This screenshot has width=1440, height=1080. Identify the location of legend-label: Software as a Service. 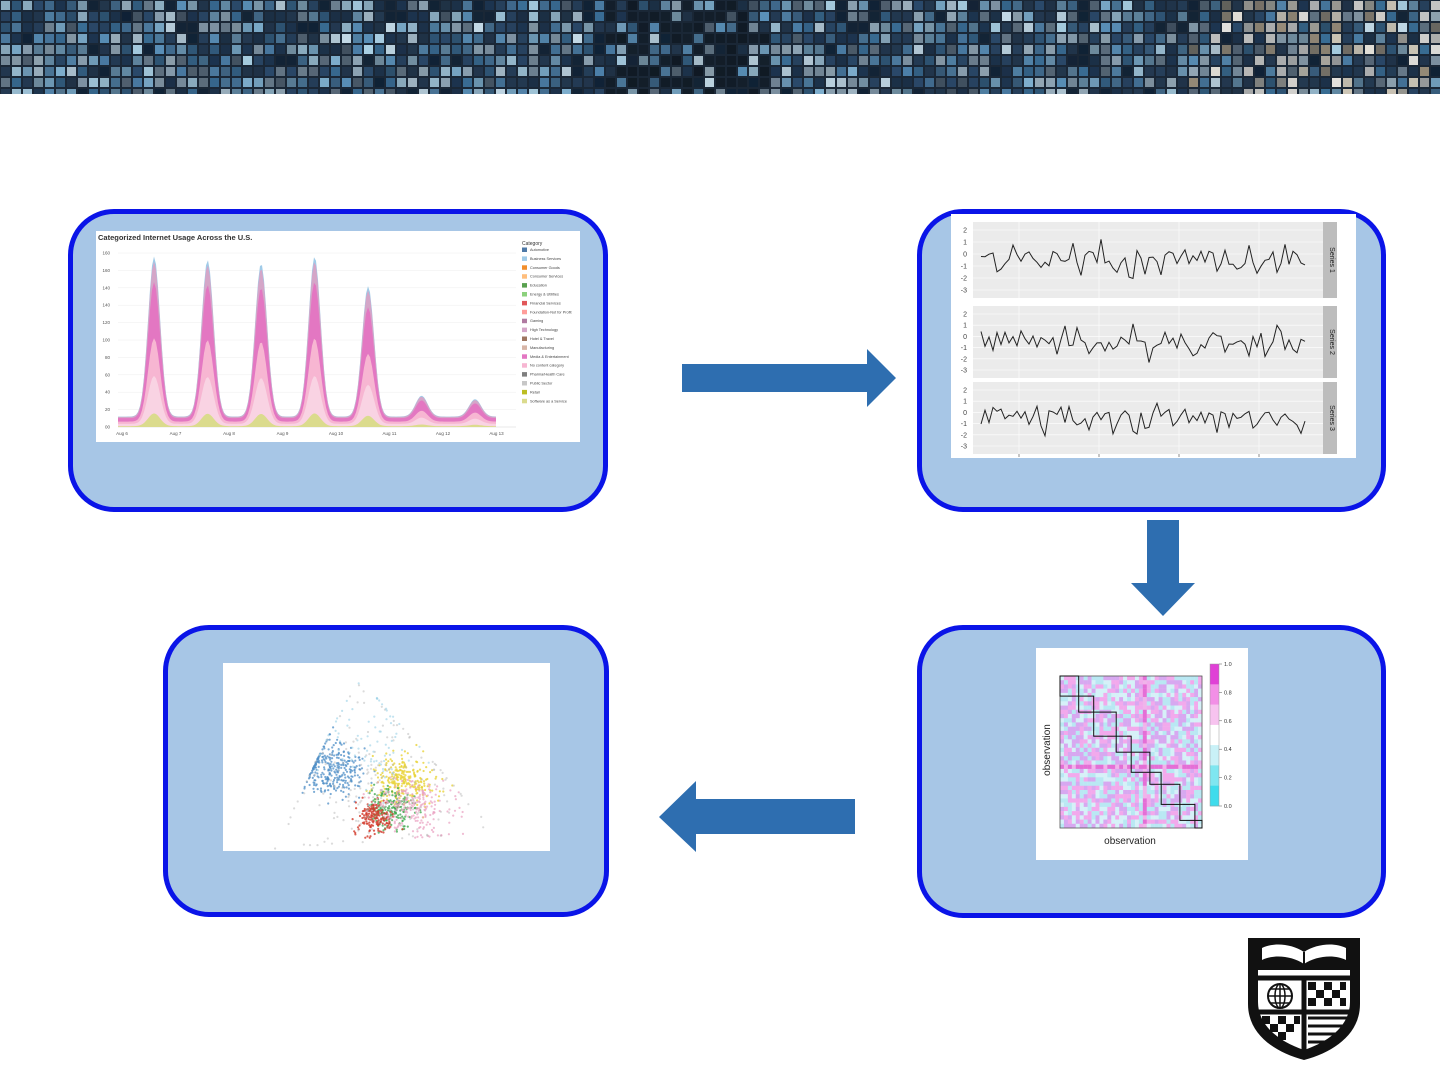
(548, 401).